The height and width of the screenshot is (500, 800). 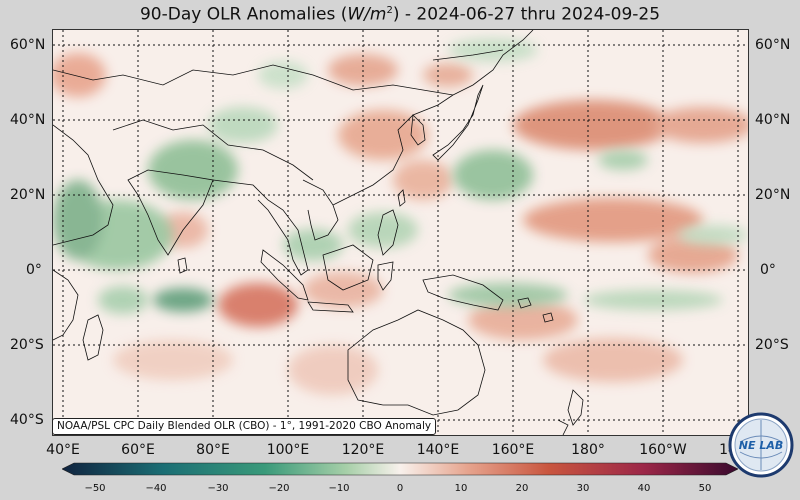 What do you see at coordinates (218, 488) in the screenshot?
I see `colorbar-tick-label: −30` at bounding box center [218, 488].